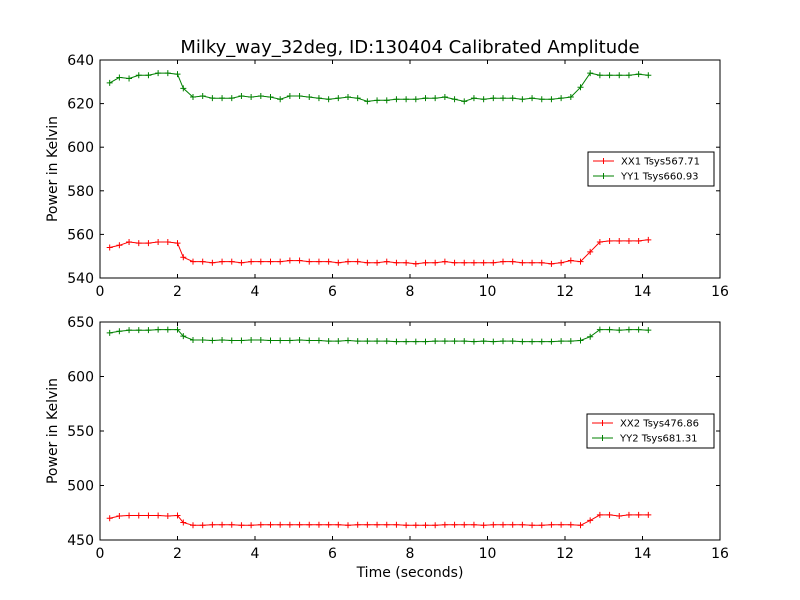 The width and height of the screenshot is (800, 600). What do you see at coordinates (80, 235) in the screenshot?
I see `y-tick-label: 560` at bounding box center [80, 235].